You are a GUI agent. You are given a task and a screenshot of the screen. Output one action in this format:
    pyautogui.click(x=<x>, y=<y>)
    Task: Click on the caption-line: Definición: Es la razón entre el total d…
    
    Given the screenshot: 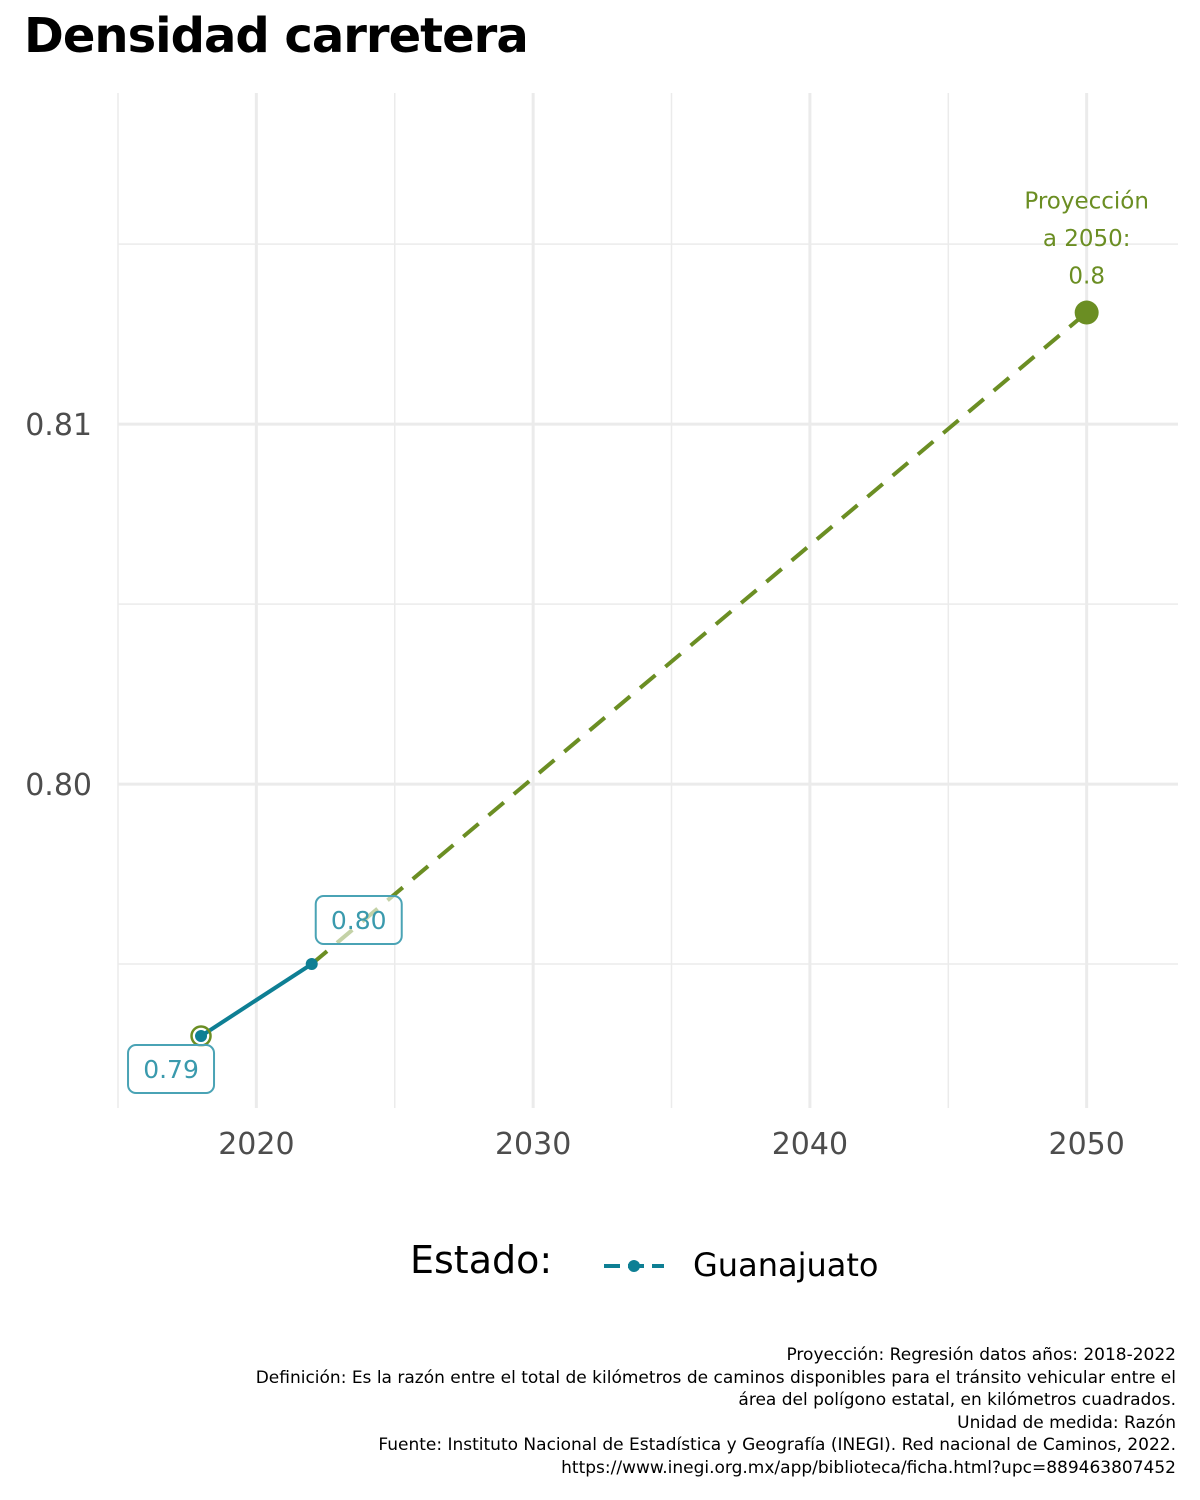 What is the action you would take?
    pyautogui.click(x=715, y=1377)
    